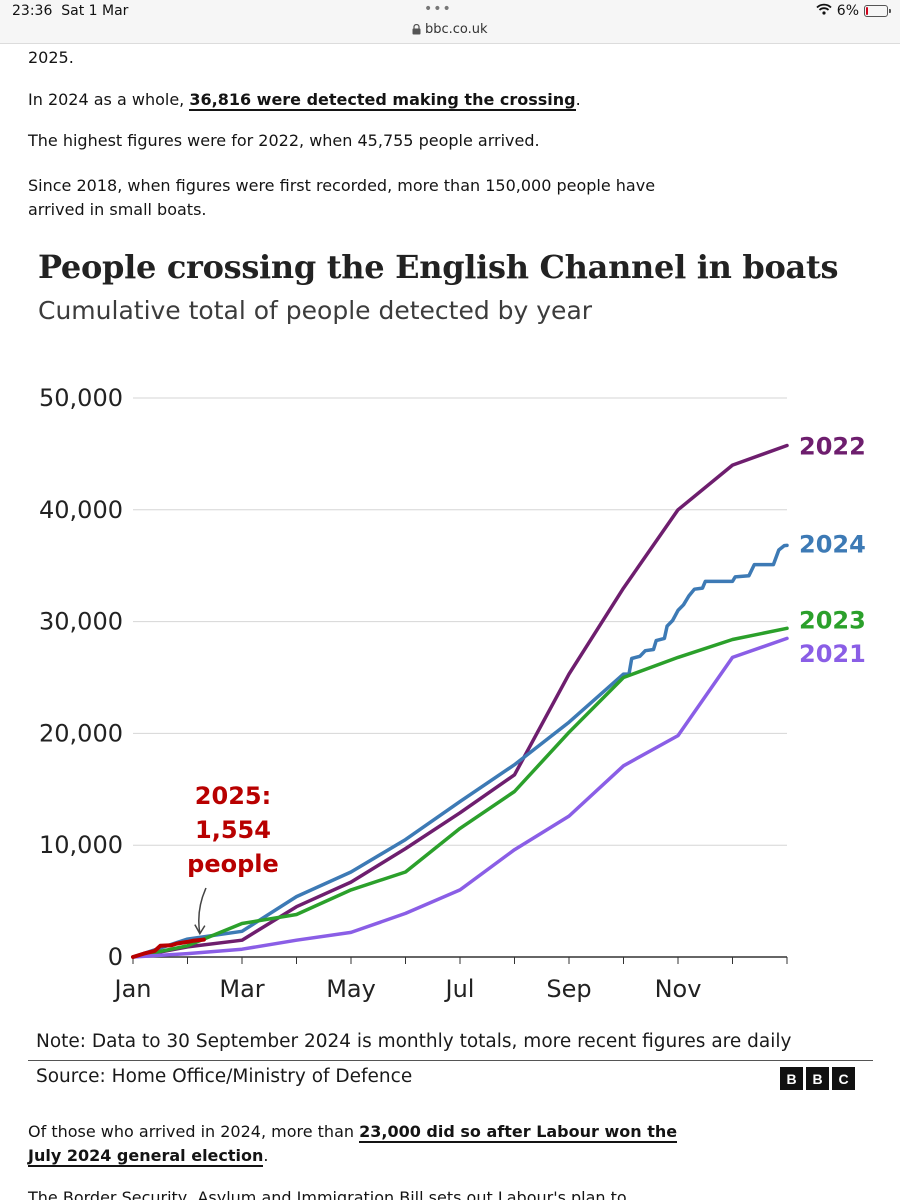 The height and width of the screenshot is (1200, 900). What do you see at coordinates (678, 989) in the screenshot?
I see `x-tick-label: Nov` at bounding box center [678, 989].